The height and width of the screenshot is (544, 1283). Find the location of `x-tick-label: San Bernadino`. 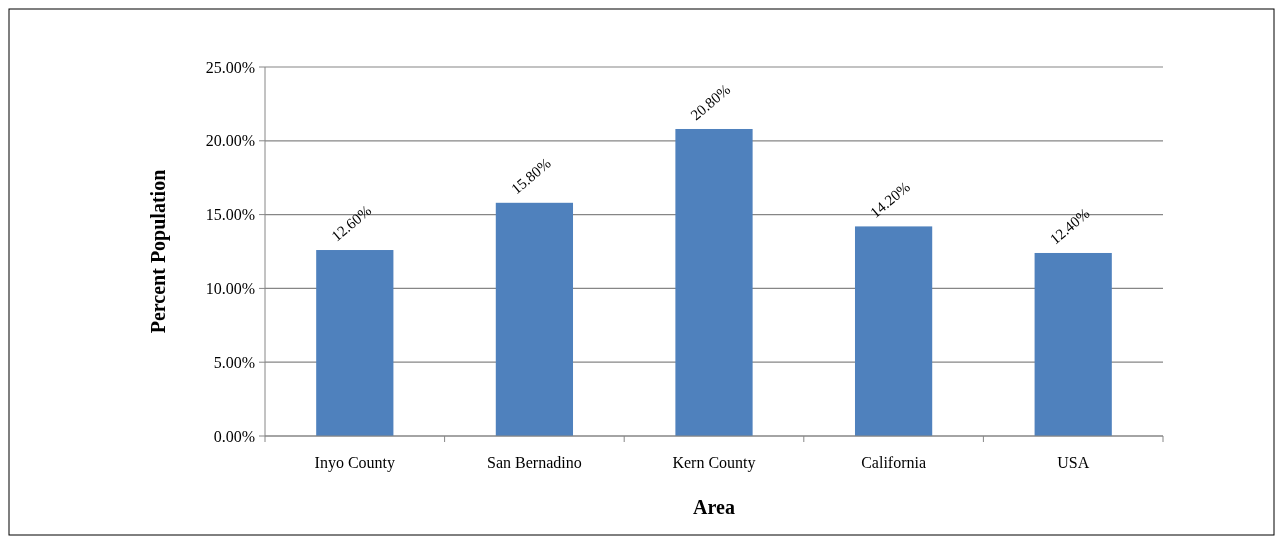

x-tick-label: San Bernadino is located at coordinates (534, 462).